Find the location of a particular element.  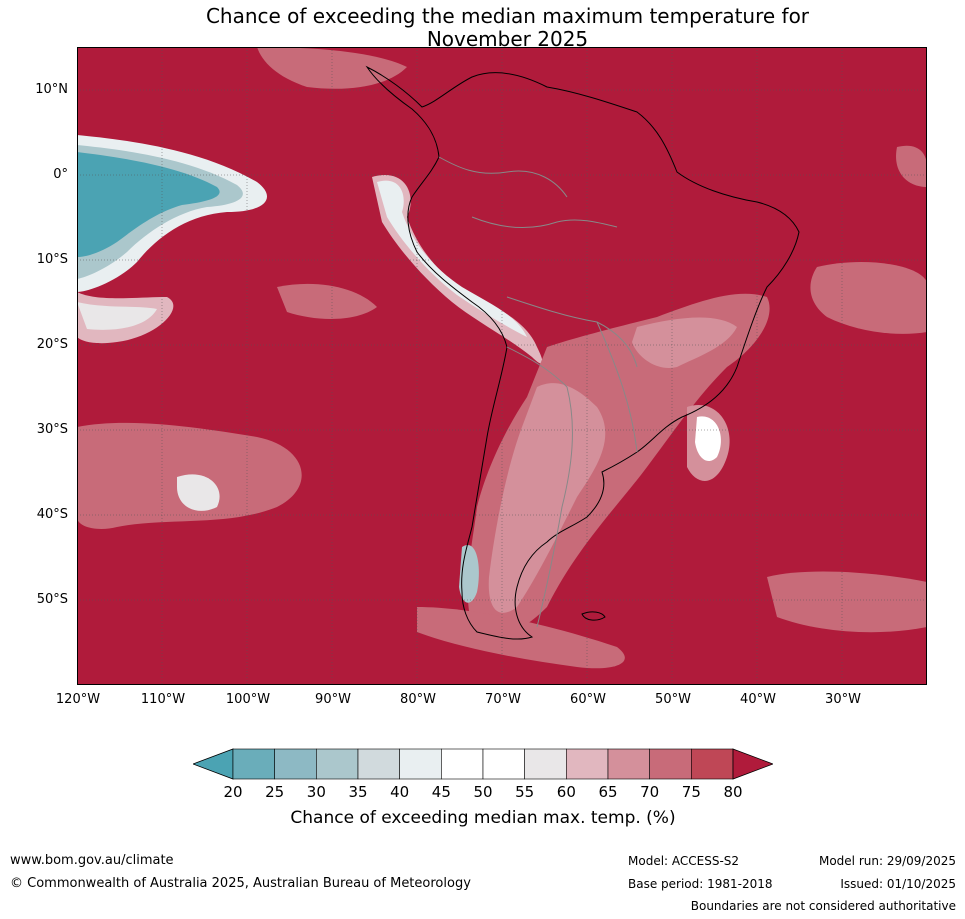

colorbar-tick-label: 30 is located at coordinates (316, 792).